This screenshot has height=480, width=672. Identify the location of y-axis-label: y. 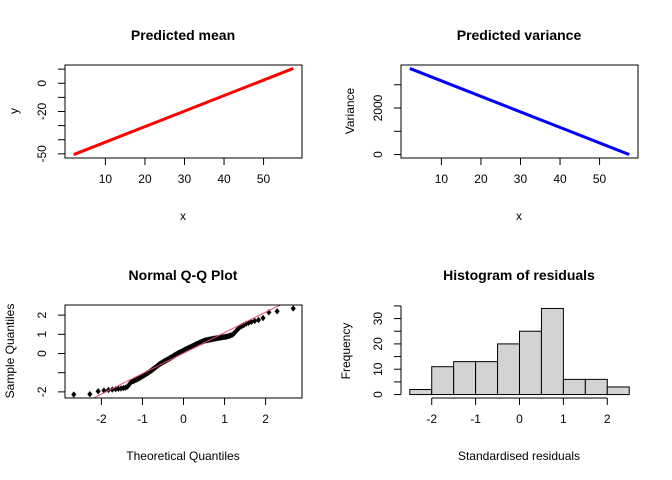
(14, 111).